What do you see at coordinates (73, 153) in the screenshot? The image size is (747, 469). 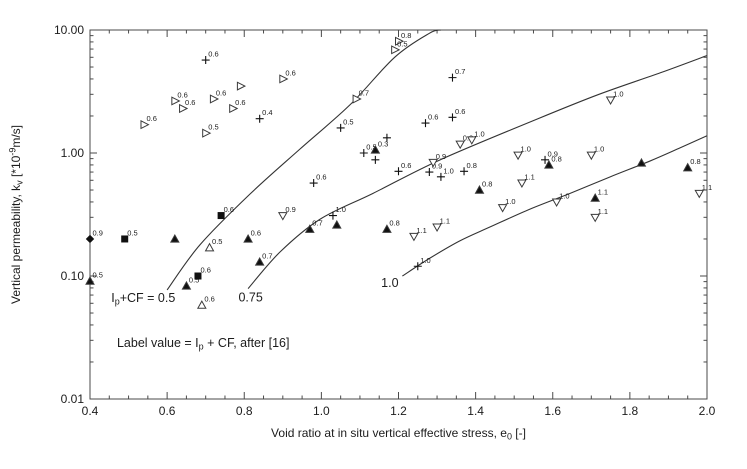 I see `y-tick-label: 1.00` at bounding box center [73, 153].